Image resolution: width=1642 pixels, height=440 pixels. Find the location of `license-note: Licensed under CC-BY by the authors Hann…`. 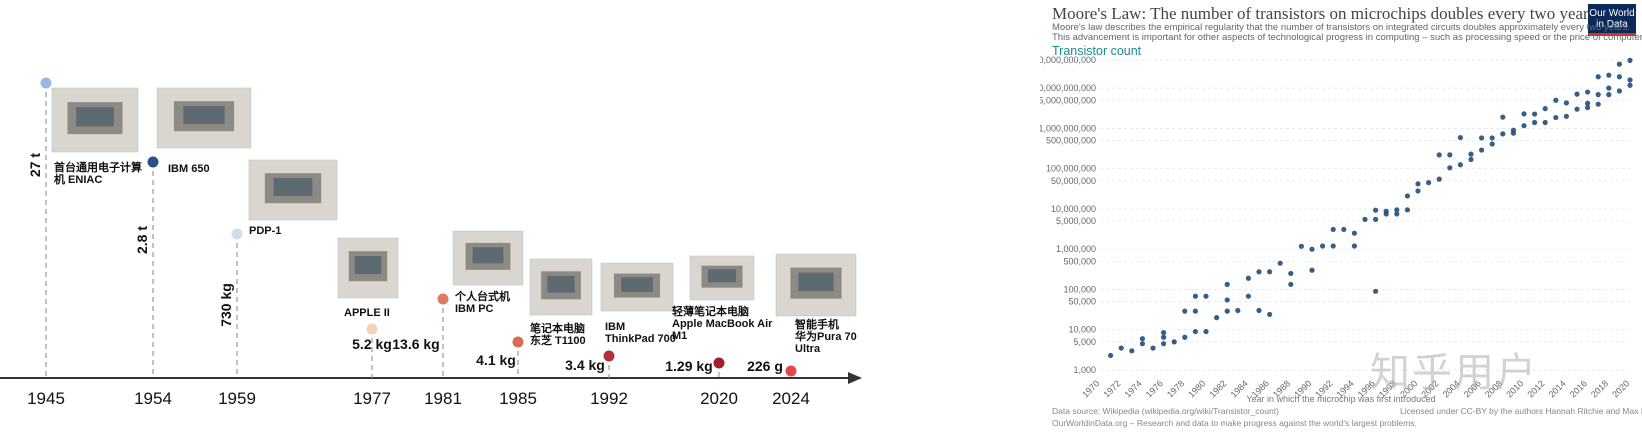

license-note: Licensed under CC-BY by the authors Hann… is located at coordinates (1521, 411).